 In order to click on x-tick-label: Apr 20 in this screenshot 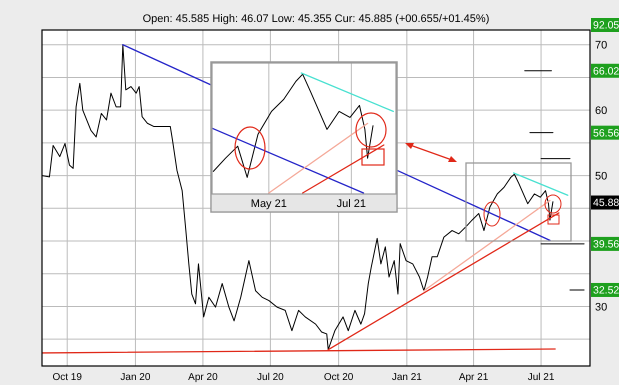, I will do `click(203, 377)`.